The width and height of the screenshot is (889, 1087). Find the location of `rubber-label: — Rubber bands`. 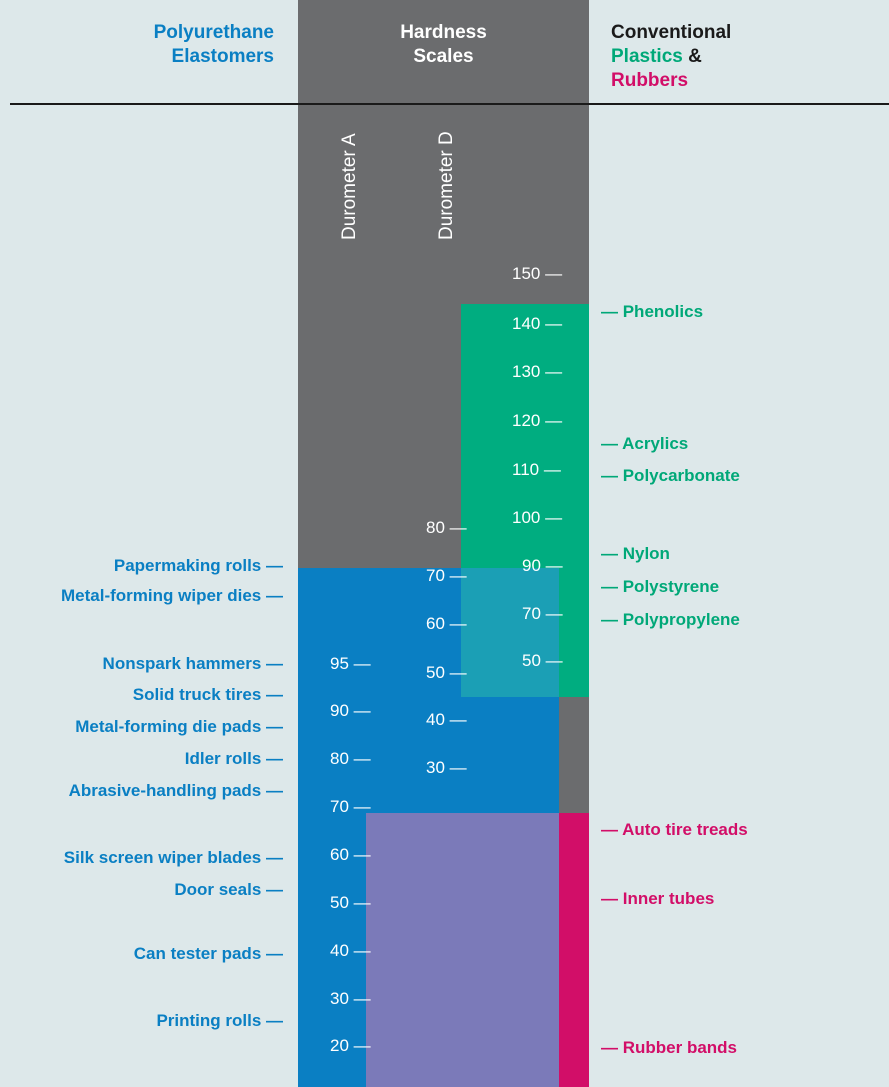

rubber-label: — Rubber bands is located at coordinates (669, 1047).